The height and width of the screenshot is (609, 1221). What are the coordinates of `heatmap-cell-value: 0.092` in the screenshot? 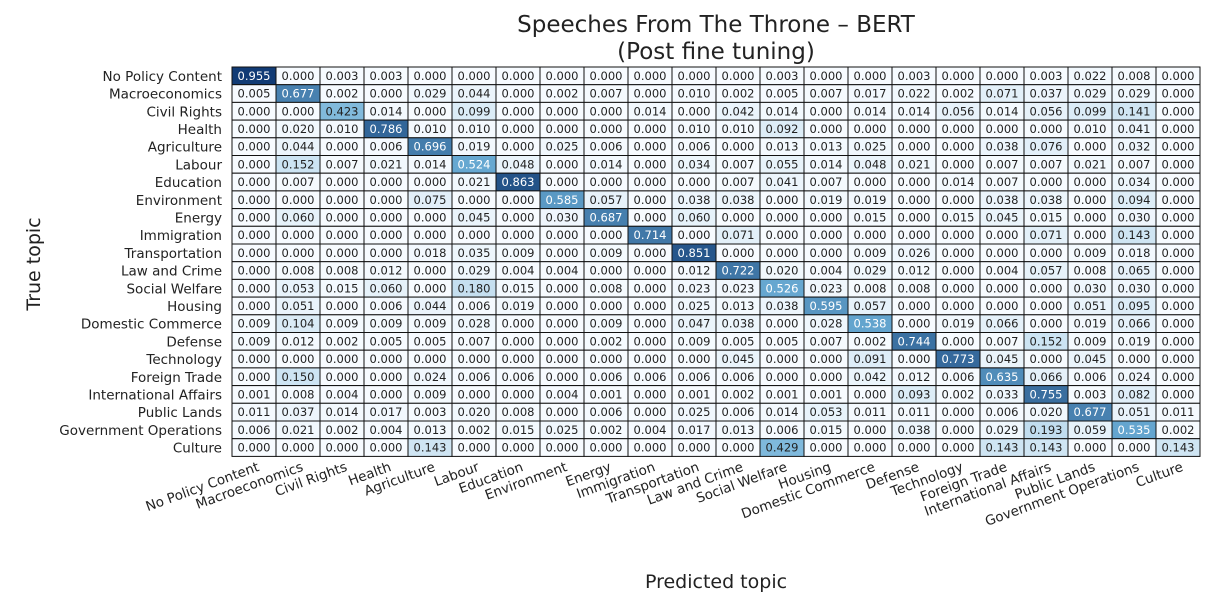 It's located at (782, 129).